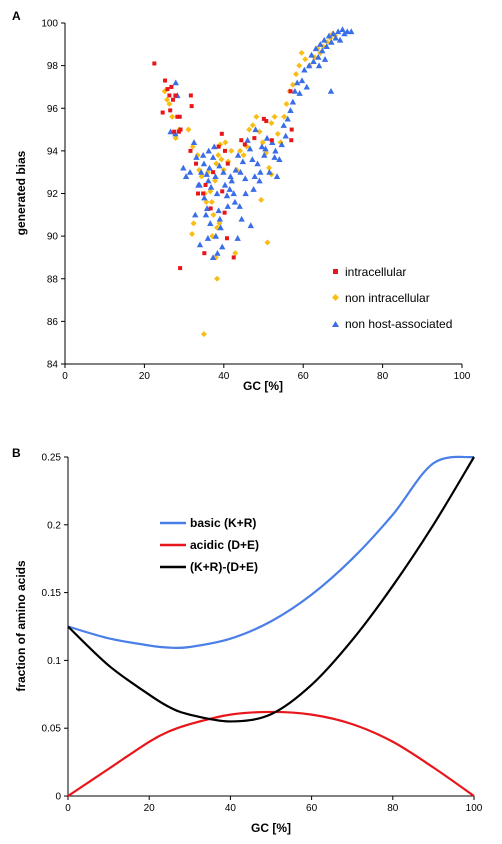  I want to click on panel-b-x-tick-label: 100, so click(474, 808).